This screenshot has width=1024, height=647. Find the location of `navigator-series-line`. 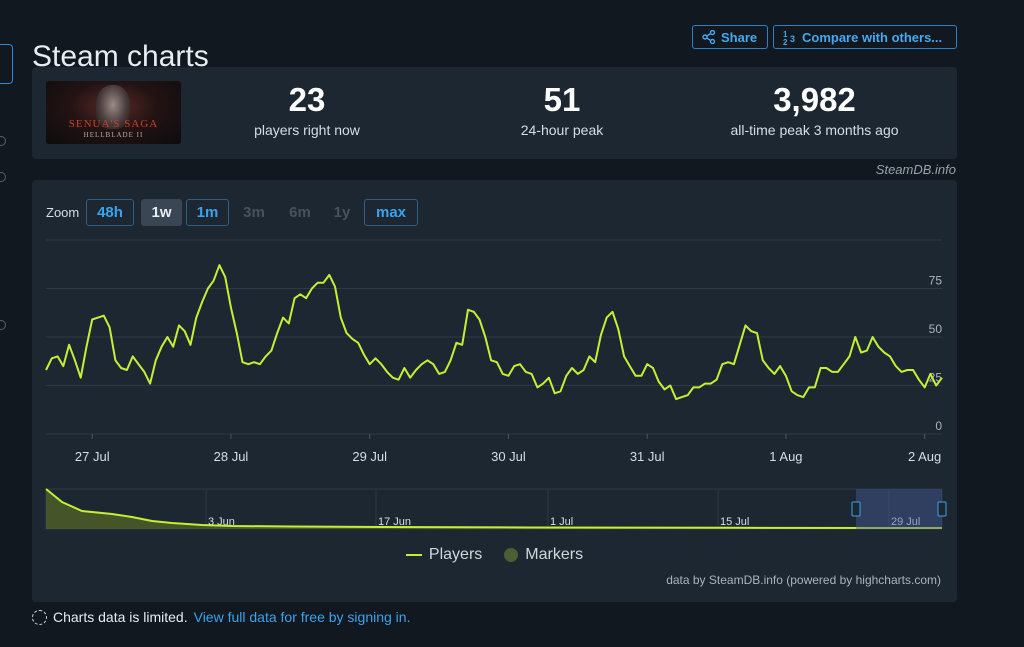

navigator-series-line is located at coordinates (494, 508).